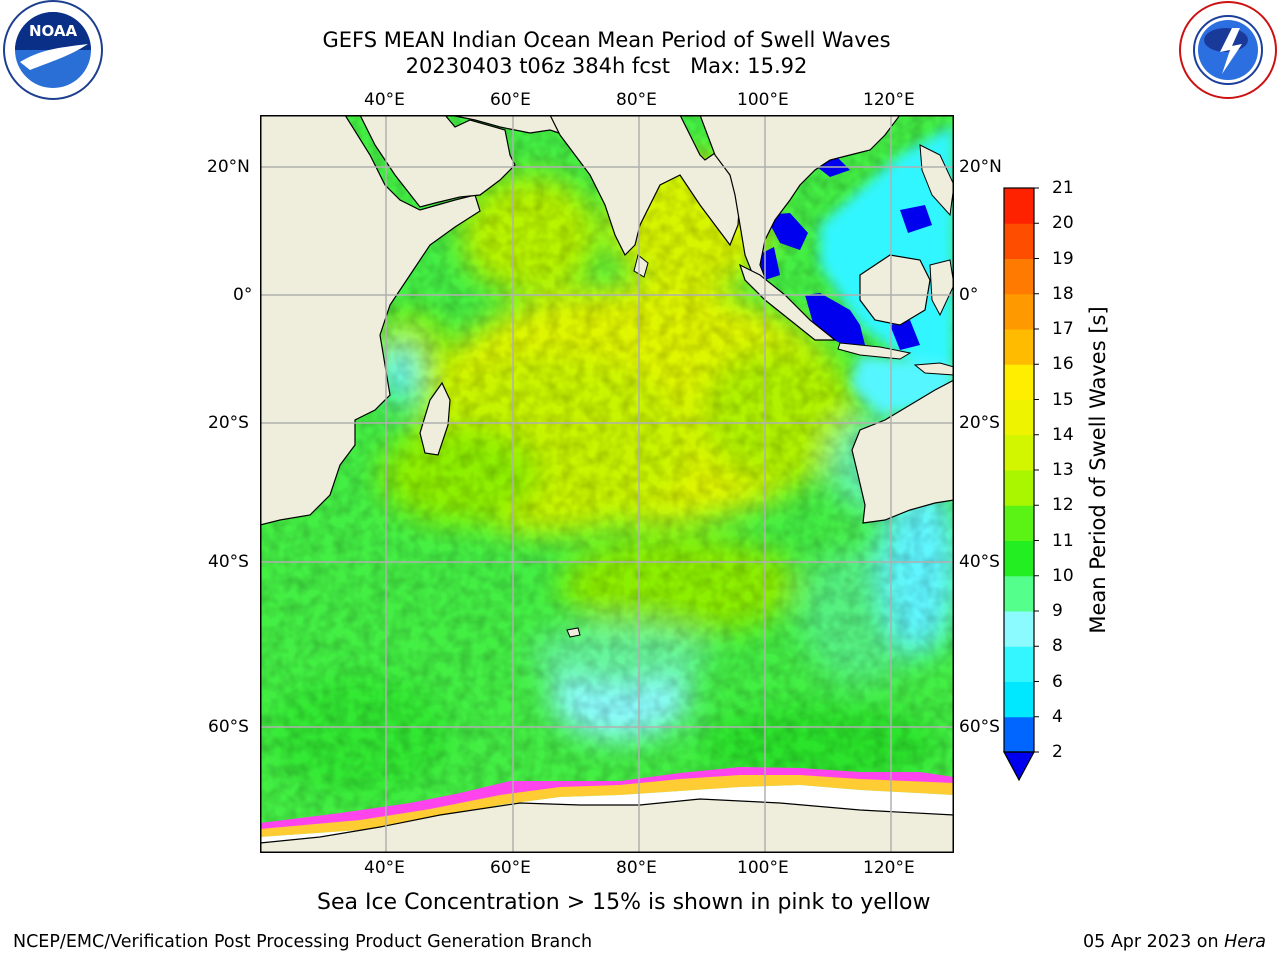  What do you see at coordinates (437, 161) in the screenshot?
I see `arabia-land` at bounding box center [437, 161].